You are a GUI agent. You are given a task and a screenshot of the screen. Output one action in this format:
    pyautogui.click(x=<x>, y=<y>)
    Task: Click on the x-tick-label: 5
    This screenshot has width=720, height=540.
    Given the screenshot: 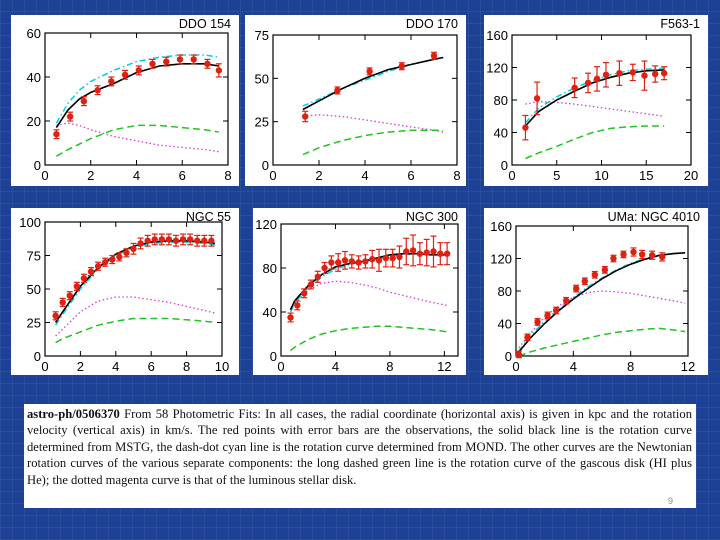 What is the action you would take?
    pyautogui.click(x=556, y=175)
    